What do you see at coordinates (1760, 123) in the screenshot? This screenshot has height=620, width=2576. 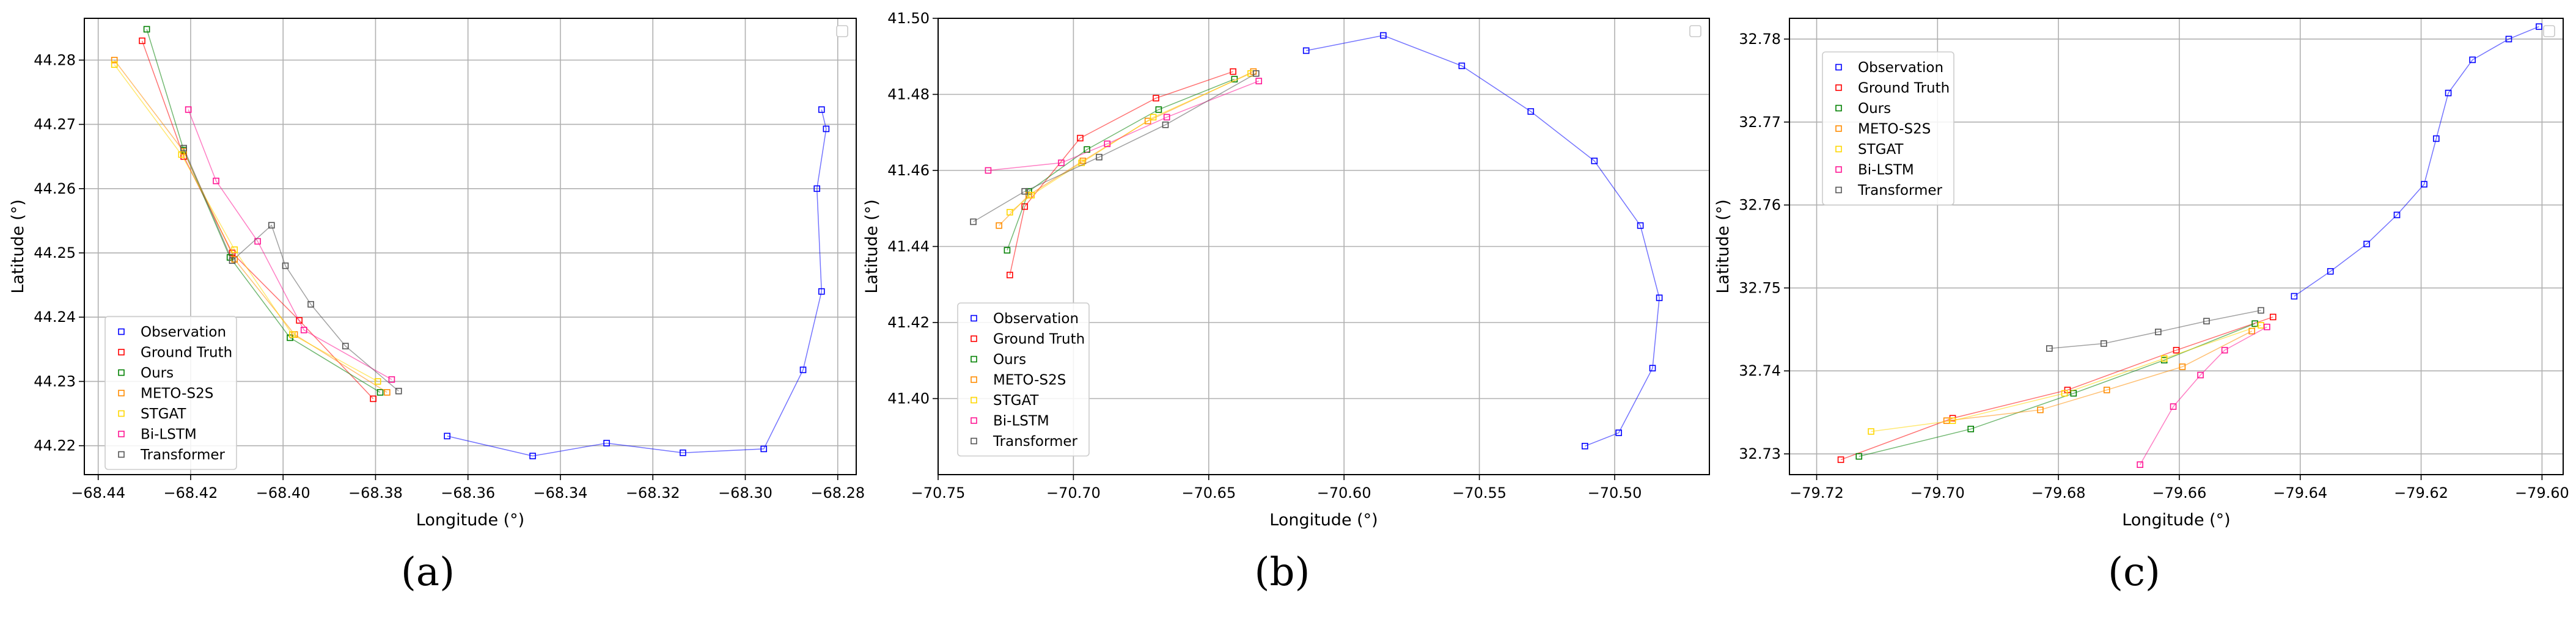 I see `y-tick-label: 32.77` at bounding box center [1760, 123].